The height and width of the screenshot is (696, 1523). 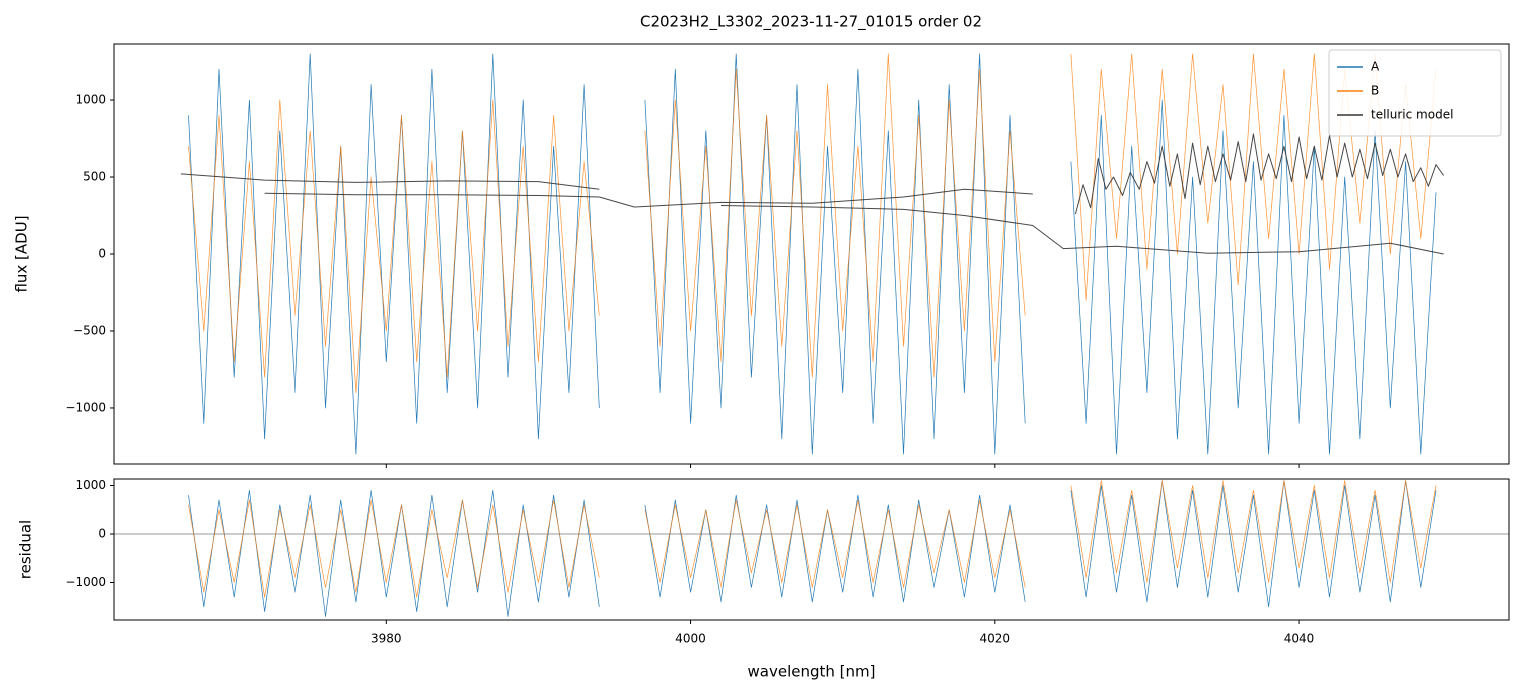 What do you see at coordinates (1299, 639) in the screenshot?
I see `x-tick-label: 4040` at bounding box center [1299, 639].